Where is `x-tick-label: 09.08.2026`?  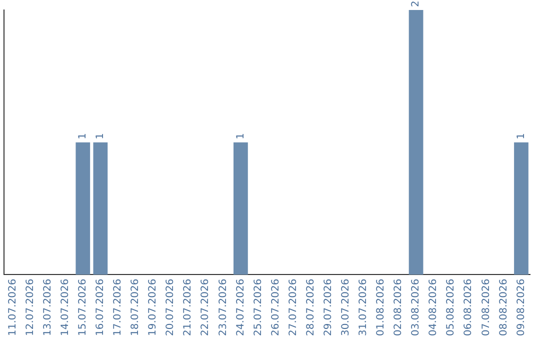 x-tick-label: 09.08.2026 is located at coordinates (521, 307).